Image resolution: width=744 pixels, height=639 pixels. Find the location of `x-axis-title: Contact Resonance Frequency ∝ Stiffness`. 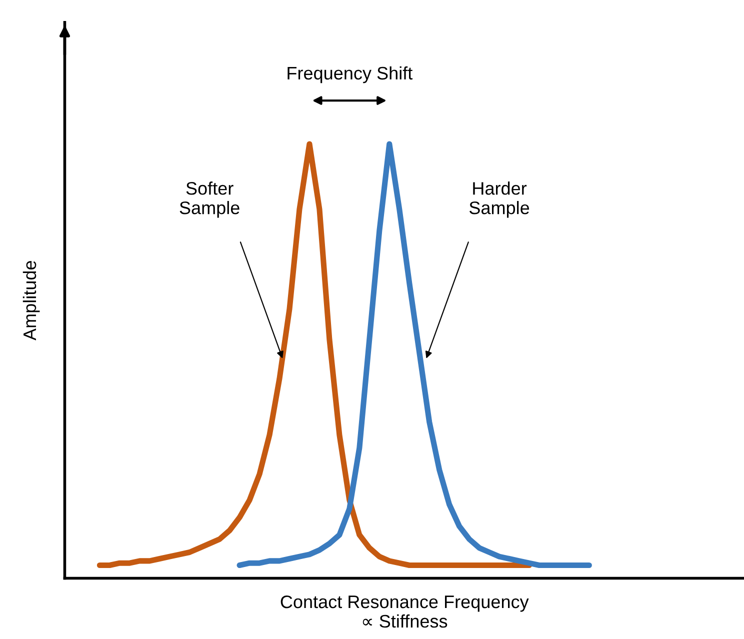

x-axis-title: Contact Resonance Frequency ∝ Stiffness is located at coordinates (404, 611).